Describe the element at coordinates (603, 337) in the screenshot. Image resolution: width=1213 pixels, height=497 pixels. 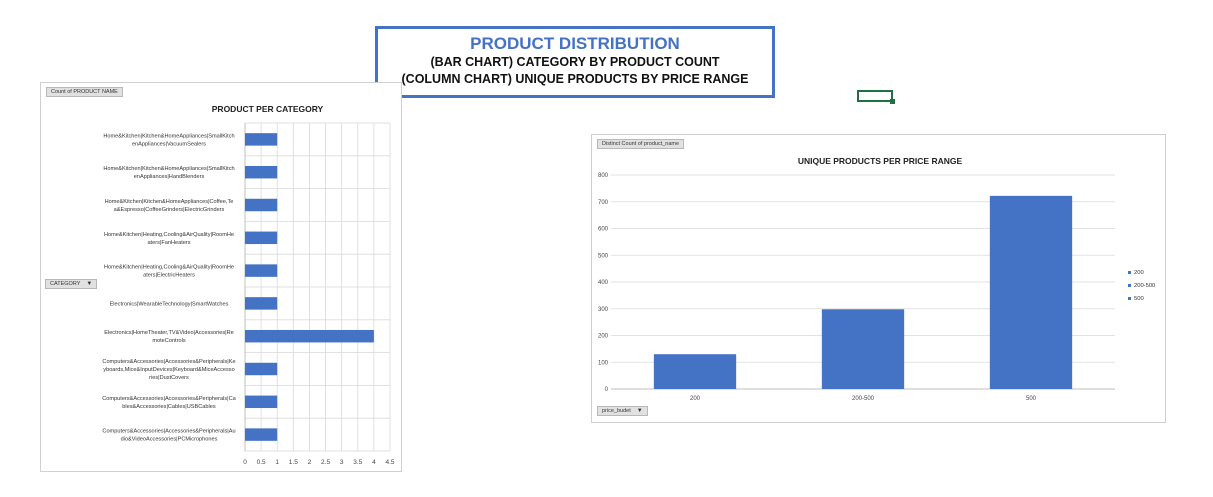
I see `y-tick-label: 200` at that location.